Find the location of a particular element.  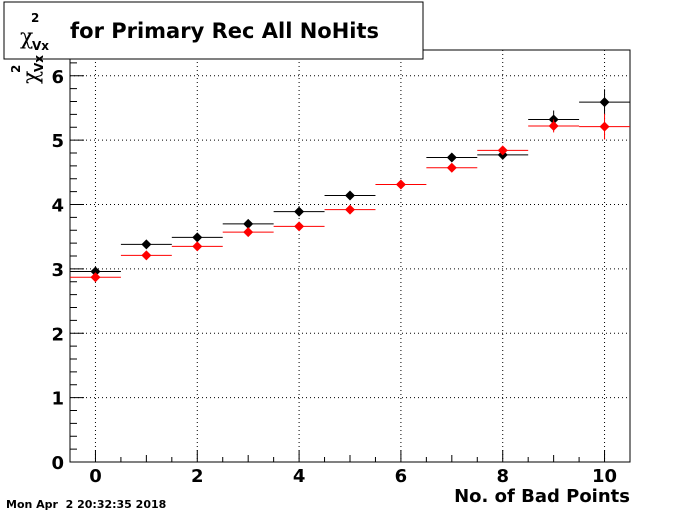

x-tick-label-3: 6 is located at coordinates (401, 476).